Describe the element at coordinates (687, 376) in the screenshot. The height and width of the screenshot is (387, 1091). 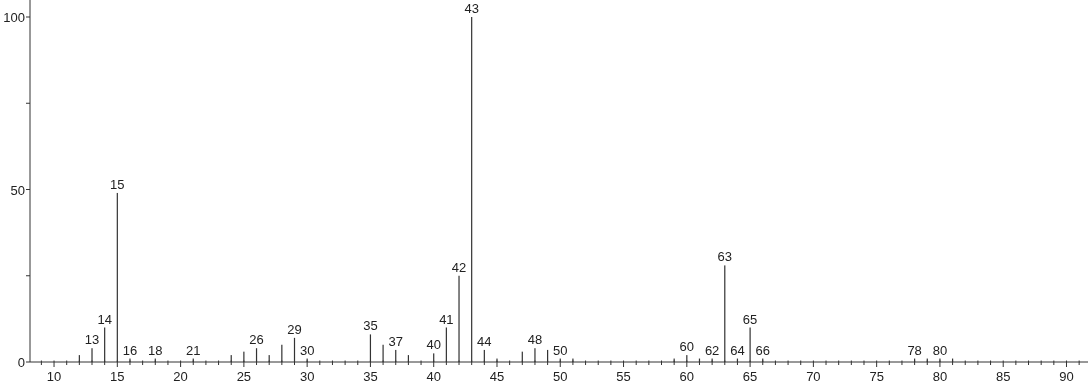
I see `x-tick-label: 60` at that location.